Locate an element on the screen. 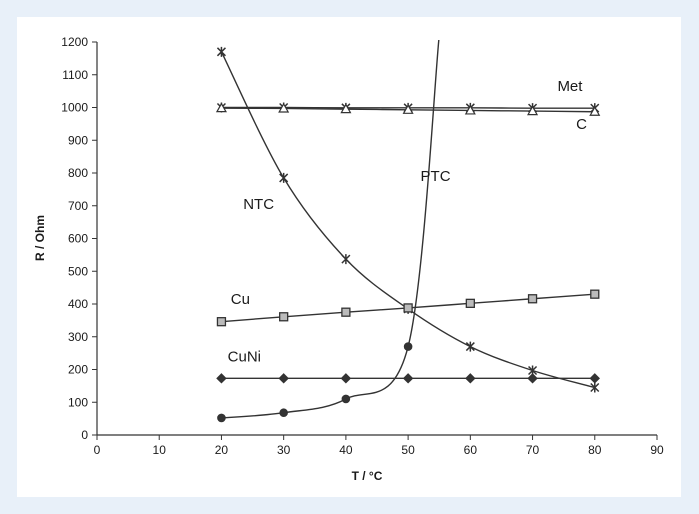 The image size is (699, 514). series-label-c: C is located at coordinates (581, 124).